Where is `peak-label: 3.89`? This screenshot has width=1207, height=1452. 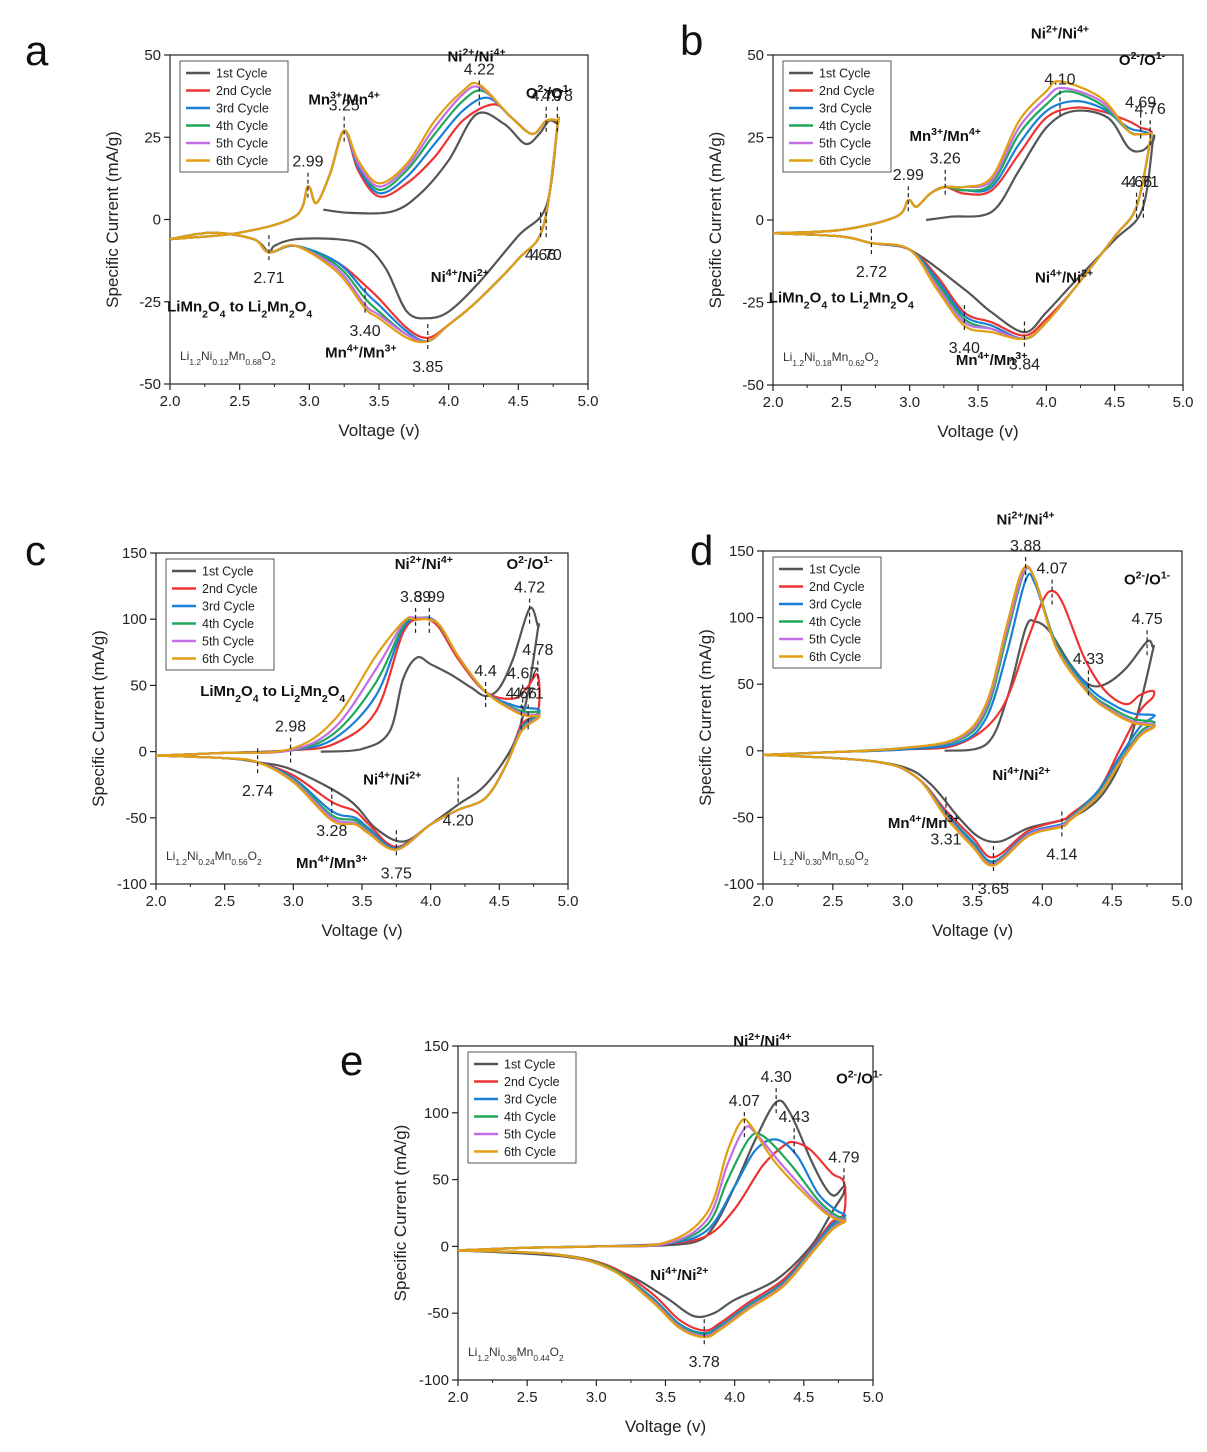
peak-label: 3.89 is located at coordinates (415, 597).